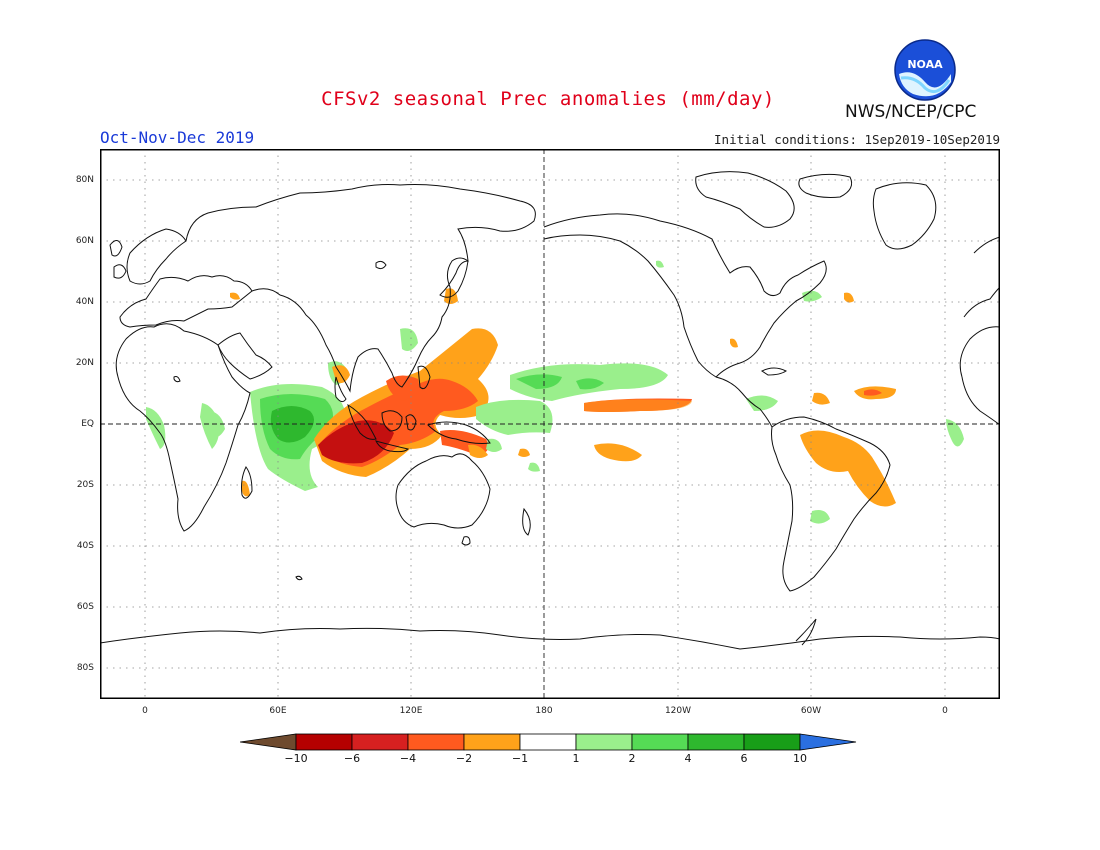 This screenshot has height=850, width=1100. Describe the element at coordinates (660, 264) in the screenshot. I see `wet-weak-alaska` at that location.